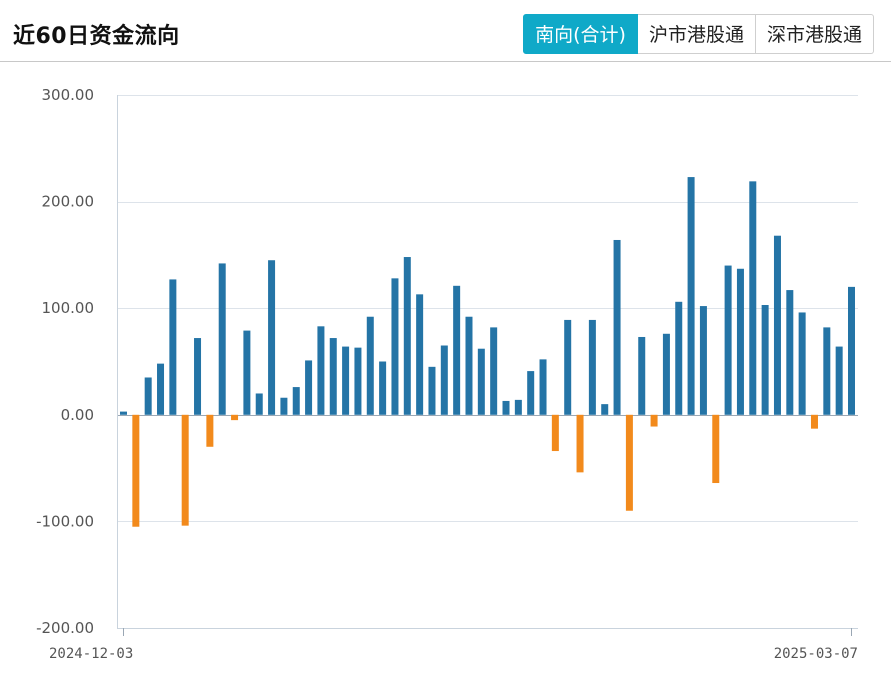  I want to click on tab-group: 南向(合计) 沪市港股通 深市港股通, so click(698, 34).